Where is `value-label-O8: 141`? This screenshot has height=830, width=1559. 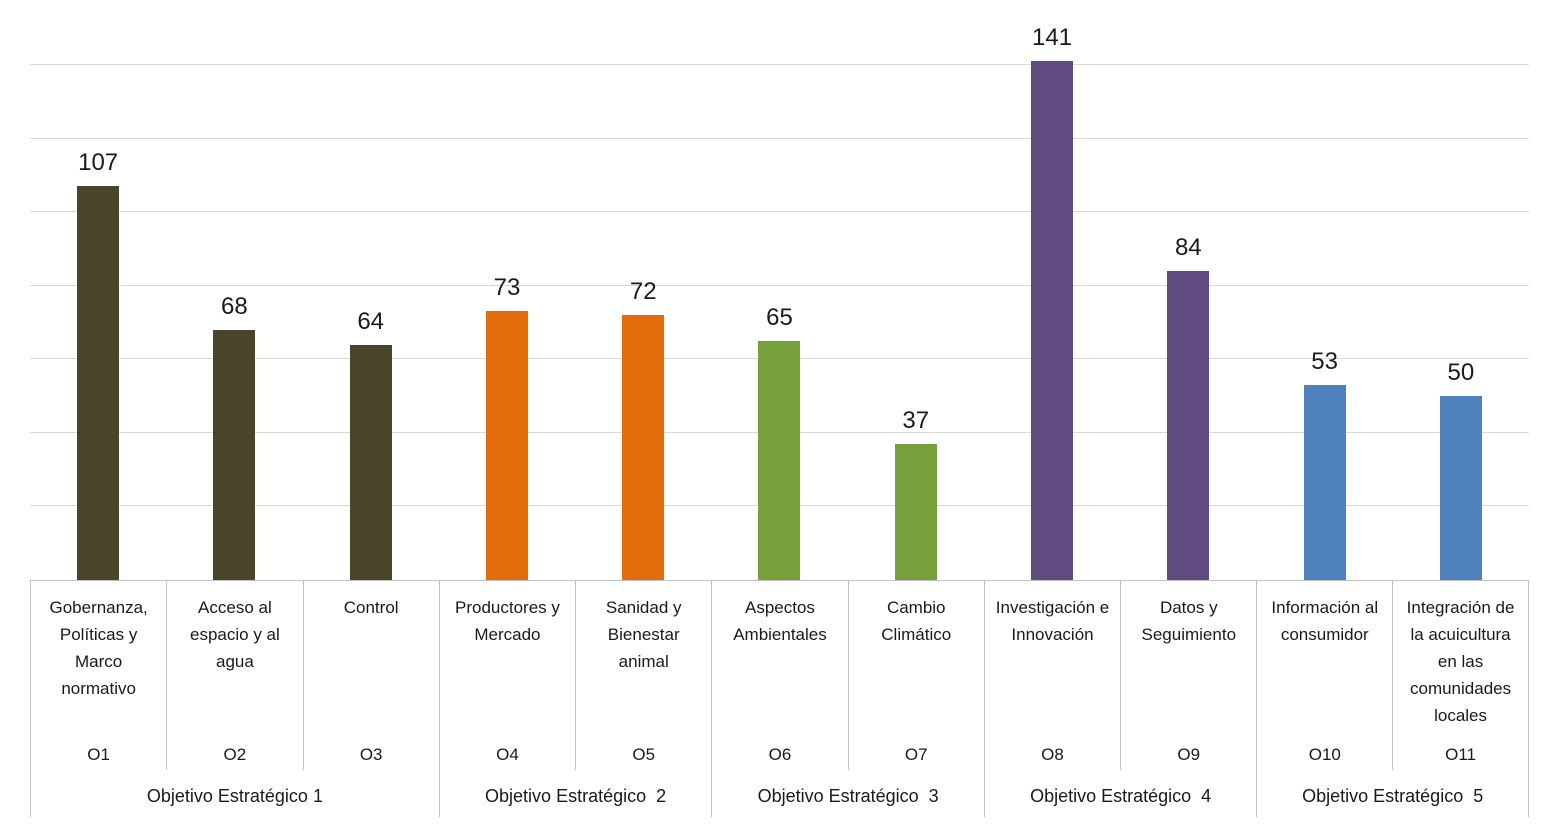
value-label-O8: 141 is located at coordinates (1052, 38).